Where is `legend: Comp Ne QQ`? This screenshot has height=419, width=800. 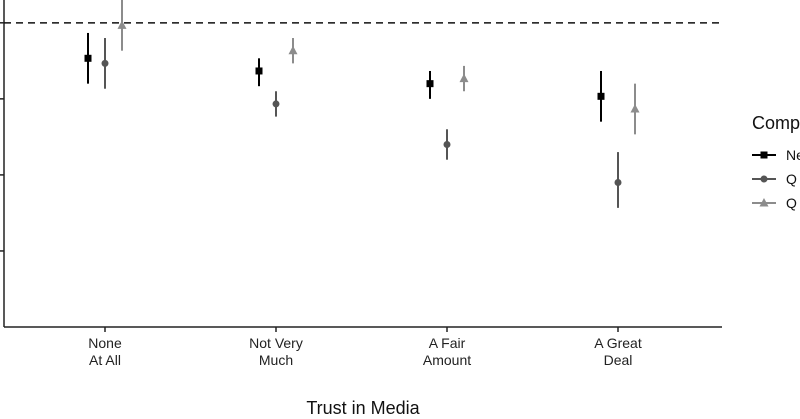
legend: Comp Ne QQ is located at coordinates (776, 162).